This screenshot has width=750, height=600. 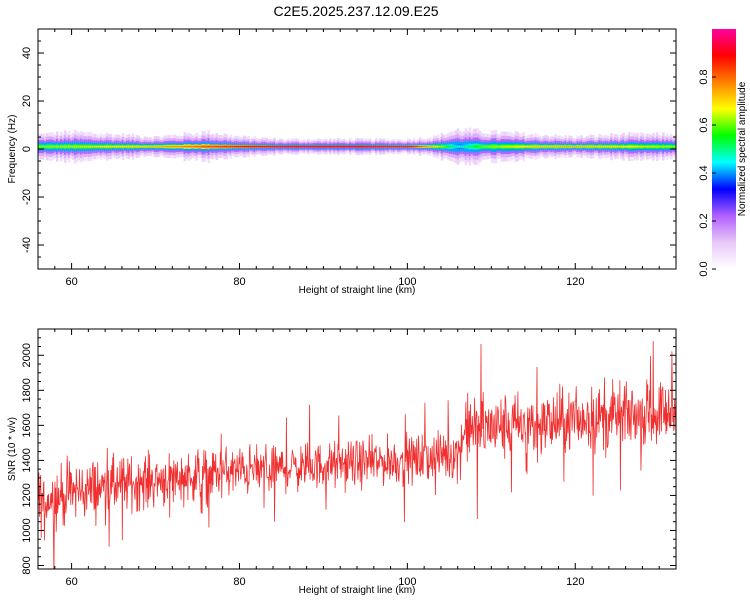 I want to click on x-tick-label: 80, so click(x=239, y=282).